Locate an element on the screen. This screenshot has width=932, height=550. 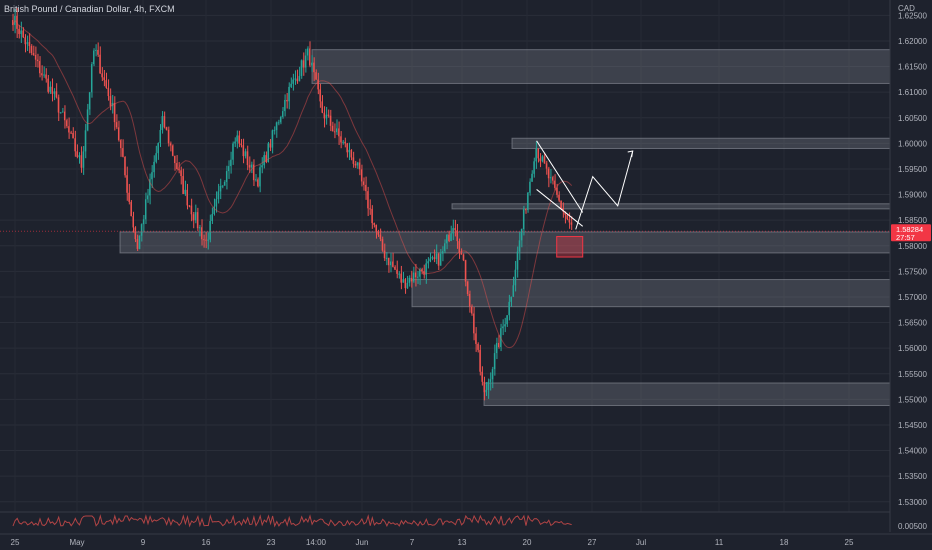
time-tick-label: 16 is located at coordinates (206, 542).